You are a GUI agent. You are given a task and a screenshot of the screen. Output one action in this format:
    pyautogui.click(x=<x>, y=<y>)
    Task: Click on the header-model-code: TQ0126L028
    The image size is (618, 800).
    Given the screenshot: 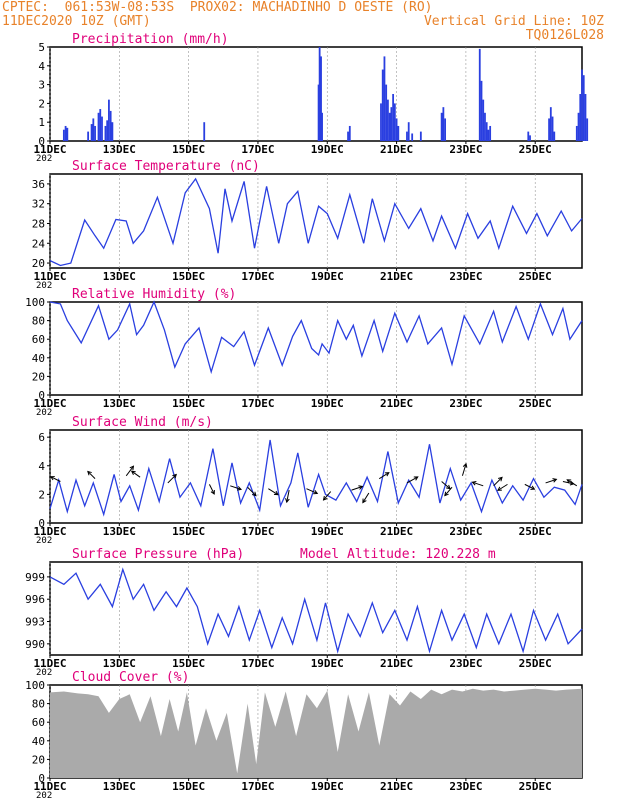 What is the action you would take?
    pyautogui.click(x=564, y=35)
    